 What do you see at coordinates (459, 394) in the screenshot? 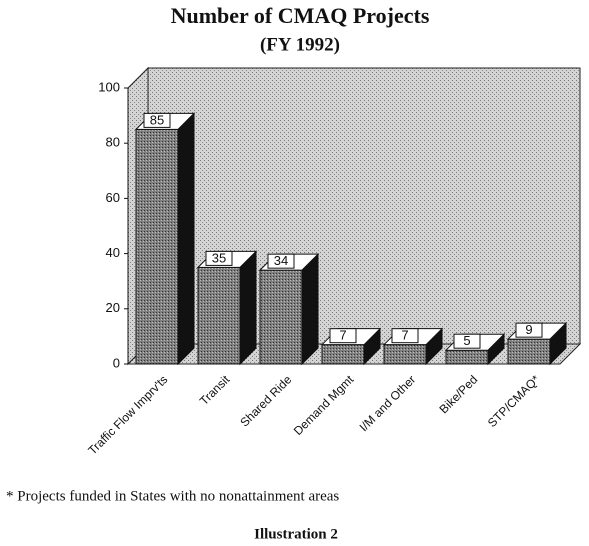
I see `x-tick-label: Bike/Ped` at bounding box center [459, 394].